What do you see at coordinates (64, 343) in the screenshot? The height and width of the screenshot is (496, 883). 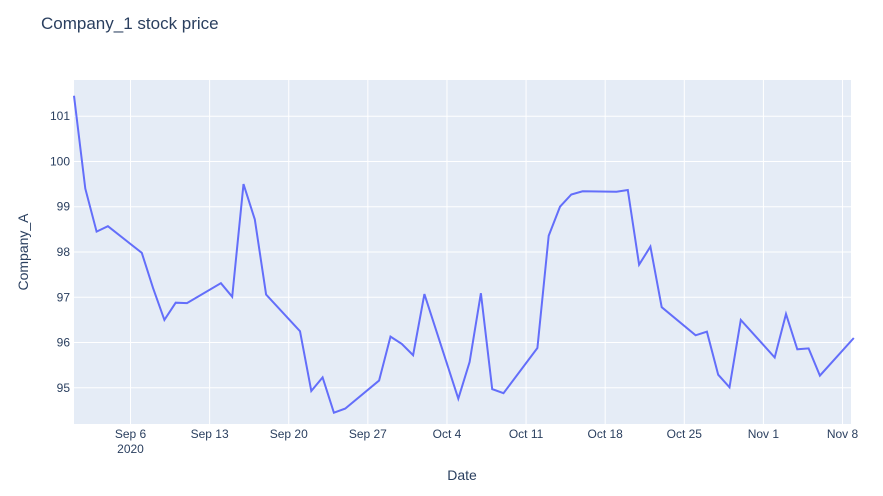 I see `y-tick-label: 96` at bounding box center [64, 343].